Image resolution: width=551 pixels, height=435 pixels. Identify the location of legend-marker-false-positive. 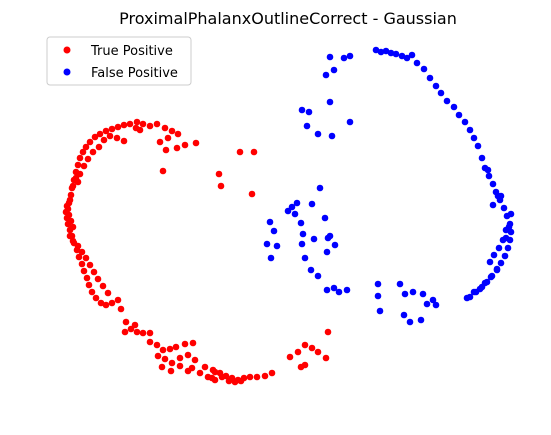
(67, 72).